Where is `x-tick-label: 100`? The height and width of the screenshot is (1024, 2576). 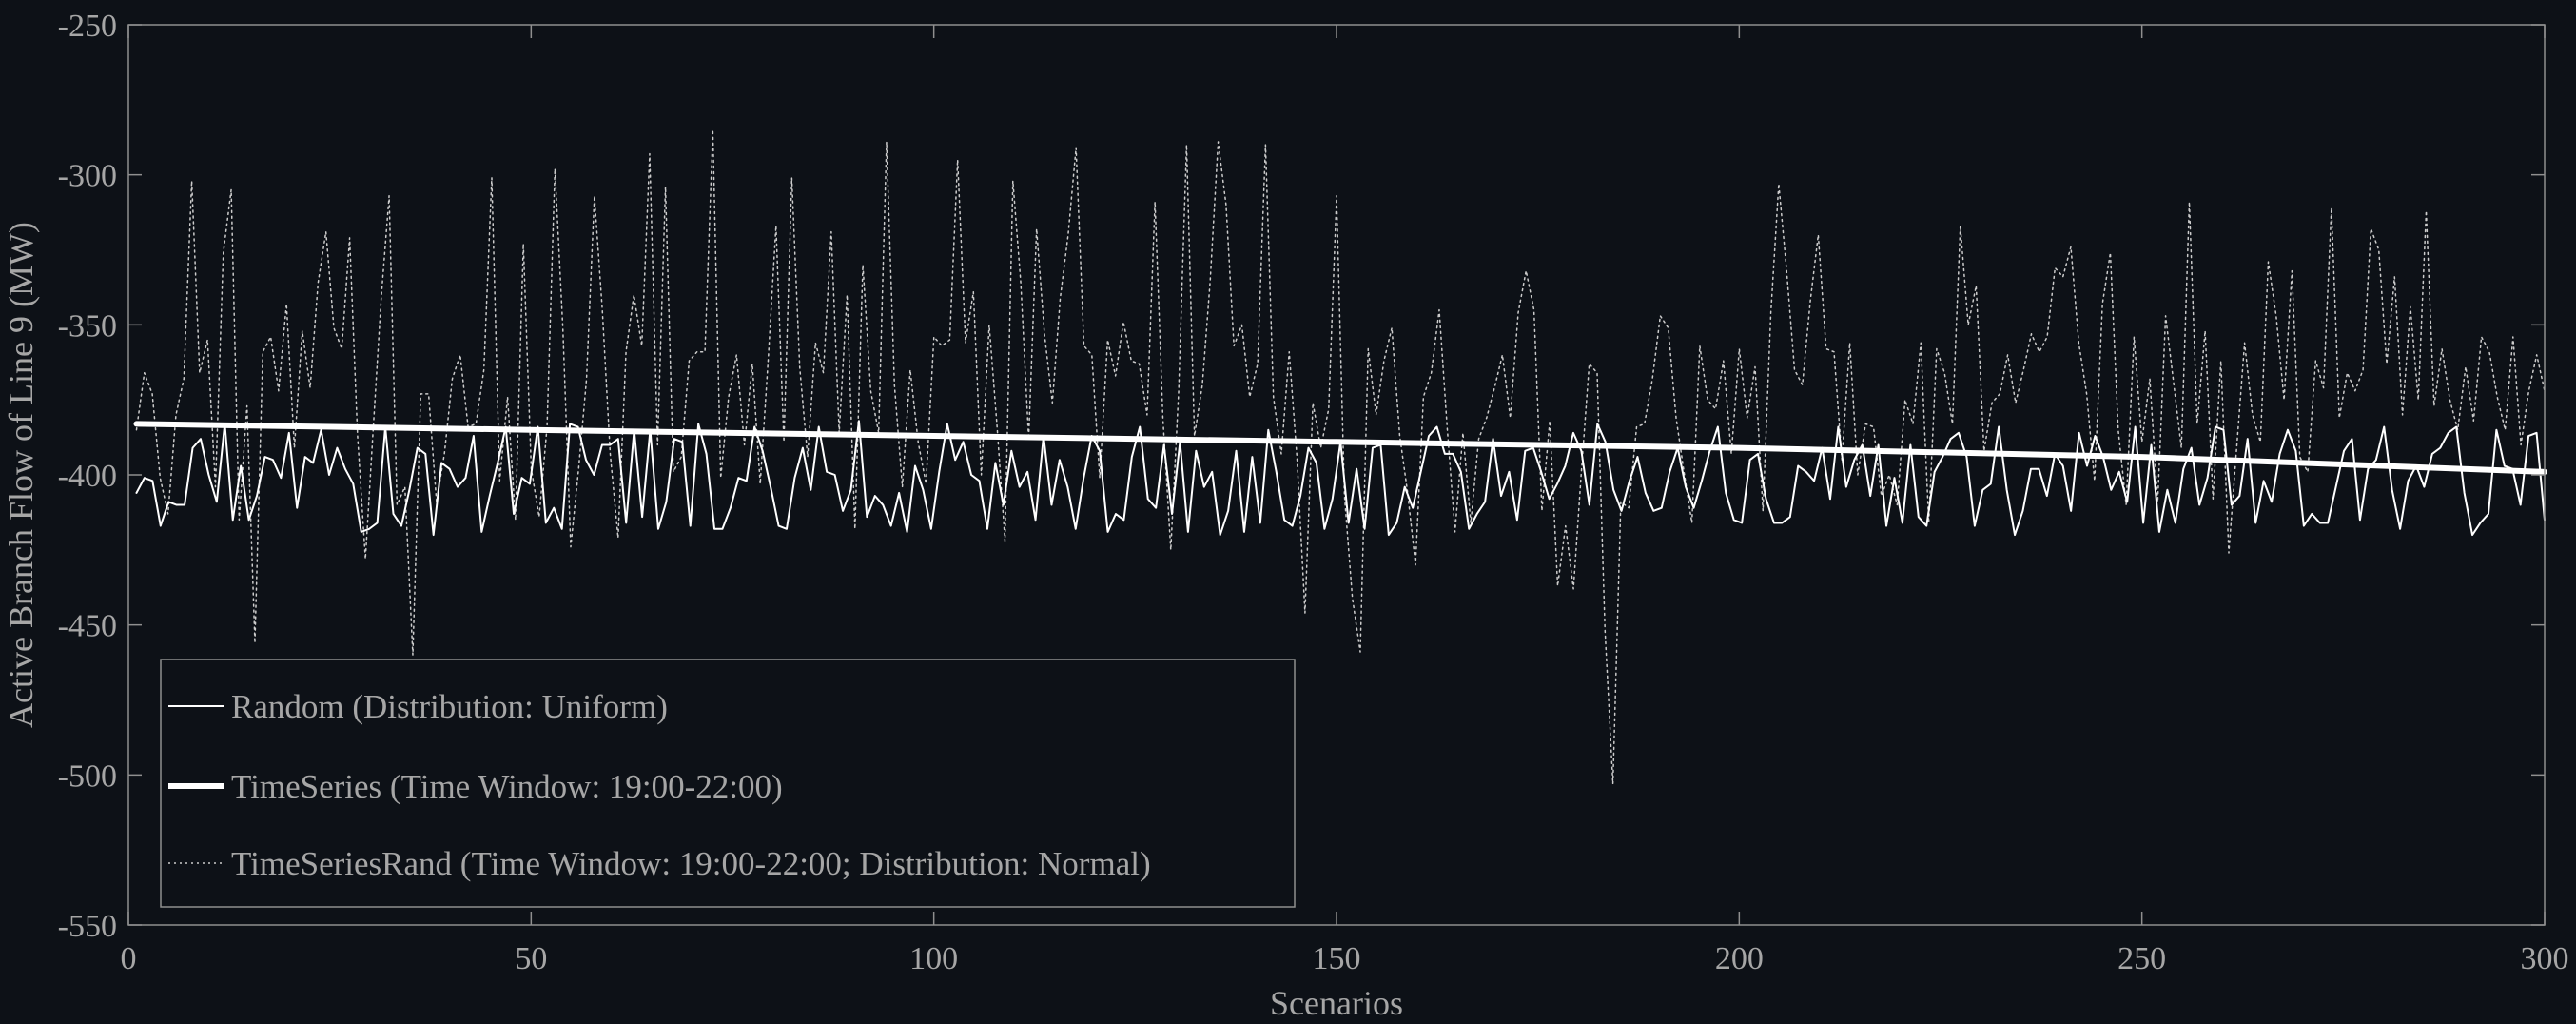 x-tick-label: 100 is located at coordinates (934, 958).